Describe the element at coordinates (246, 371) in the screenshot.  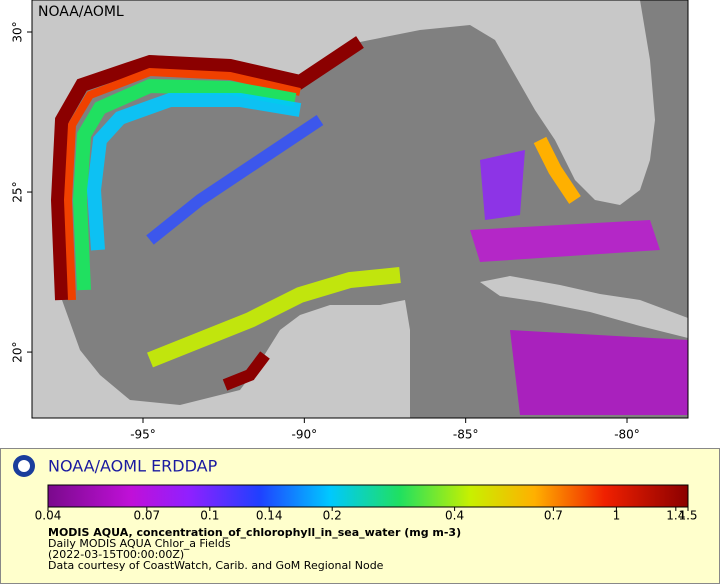
I see `chlorophyll-campeche` at that location.